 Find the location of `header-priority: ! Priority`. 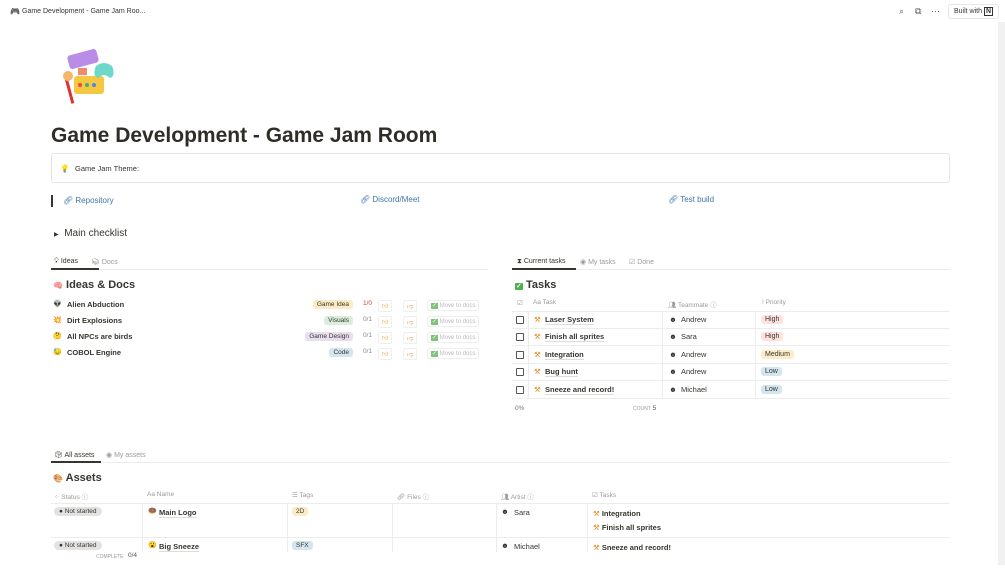

header-priority: ! Priority is located at coordinates (774, 302).